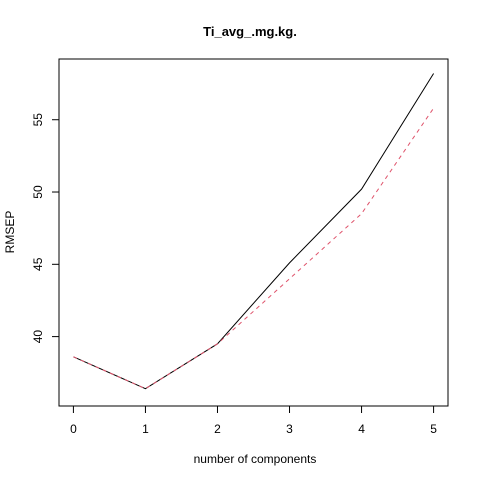 This screenshot has height=480, width=480. I want to click on chart-title: Ti_avg_.mg.kg., so click(250, 31).